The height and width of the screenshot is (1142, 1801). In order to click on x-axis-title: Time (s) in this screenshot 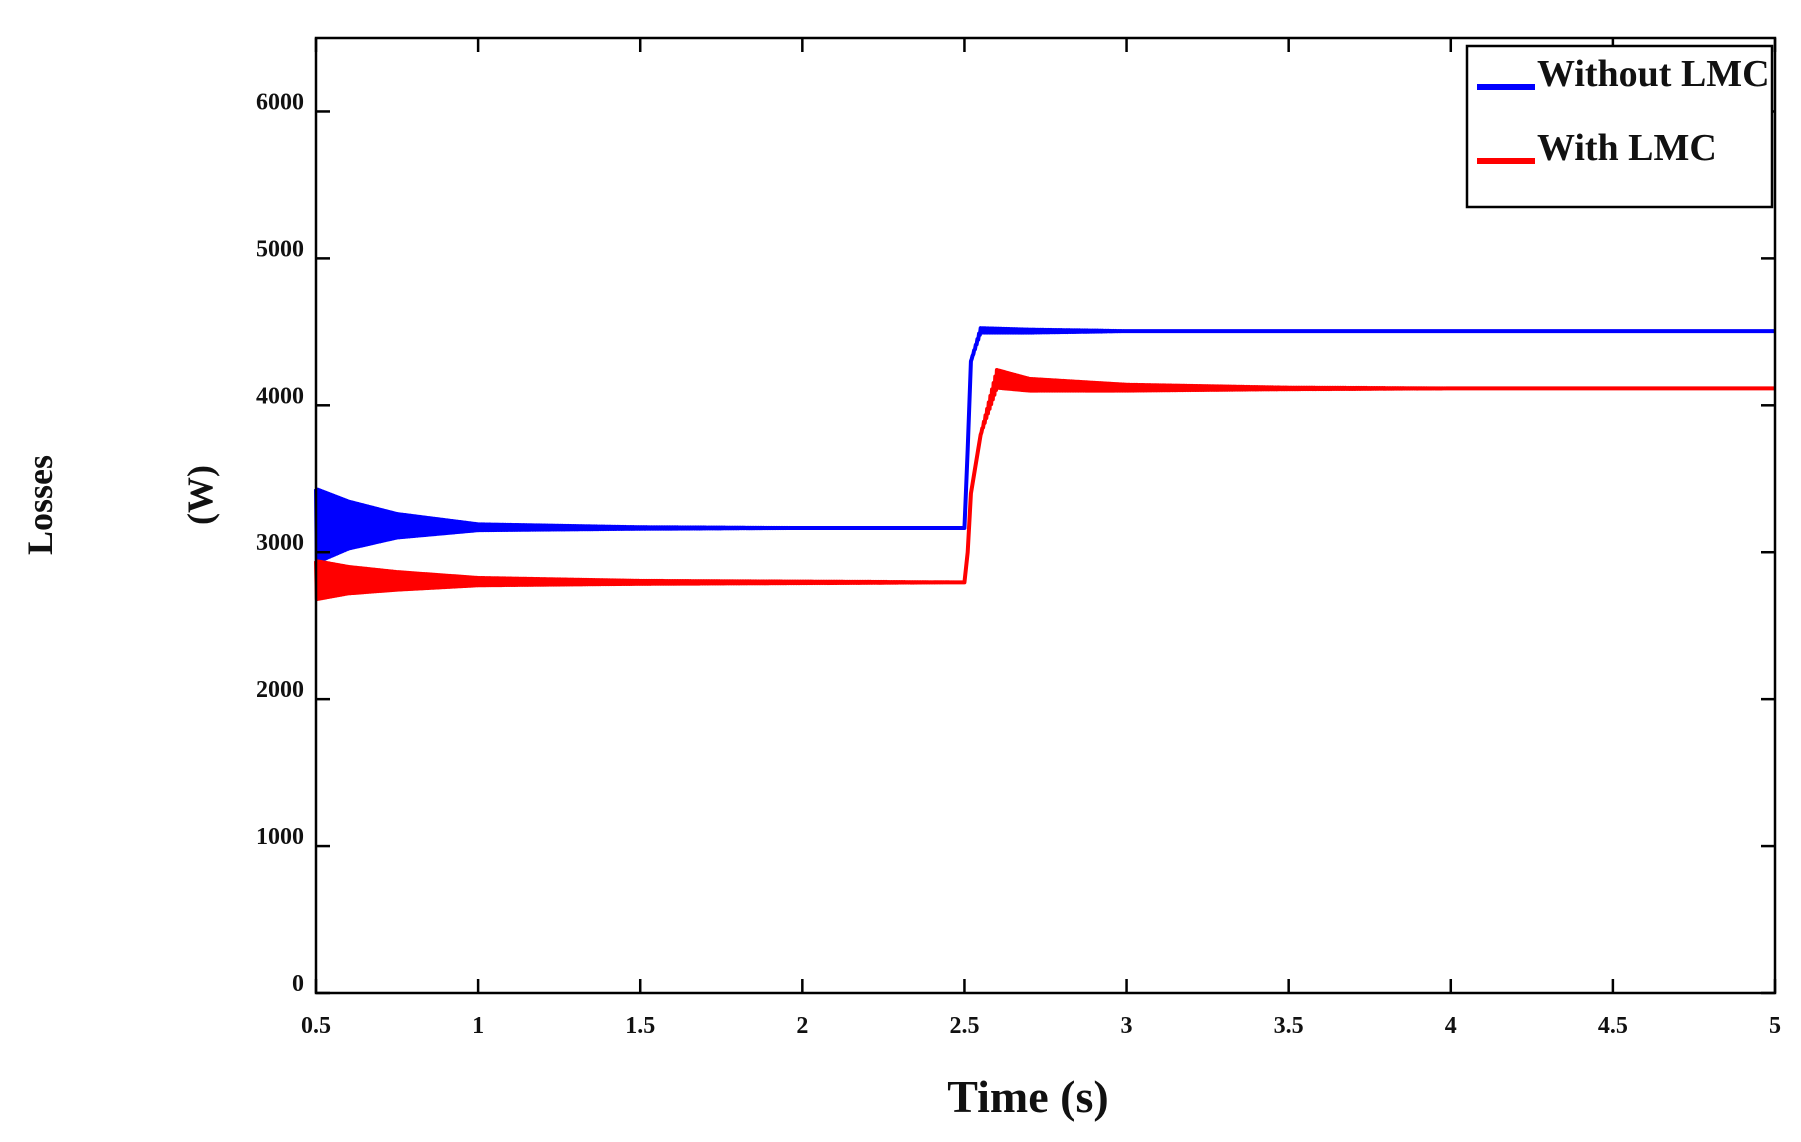, I will do `click(1027, 1096)`.